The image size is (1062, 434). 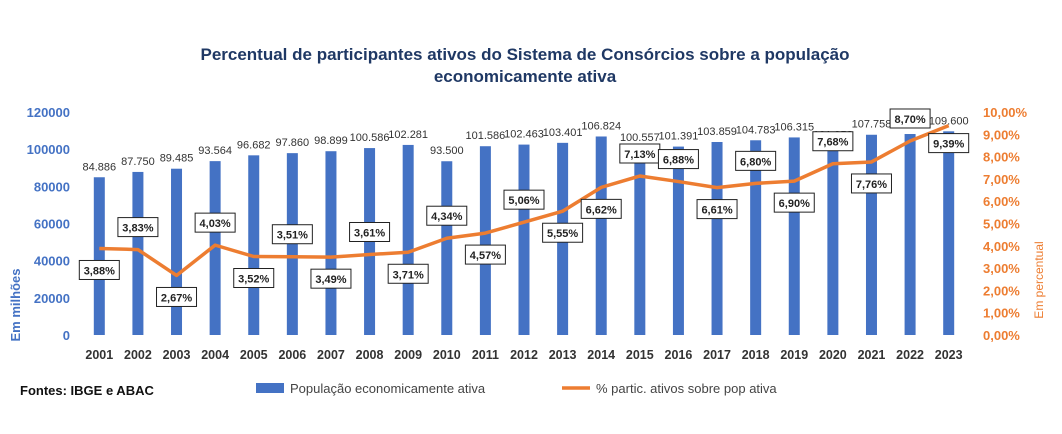 What do you see at coordinates (1001, 268) in the screenshot?
I see `y-right-tick-label: 3,00%` at bounding box center [1001, 268].